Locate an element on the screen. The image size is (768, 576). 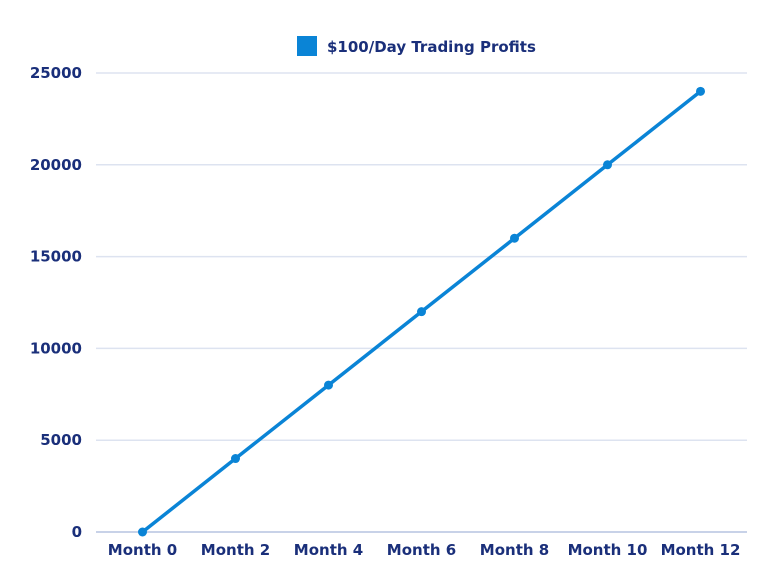
y-tick-label: 25000 is located at coordinates (56, 73).